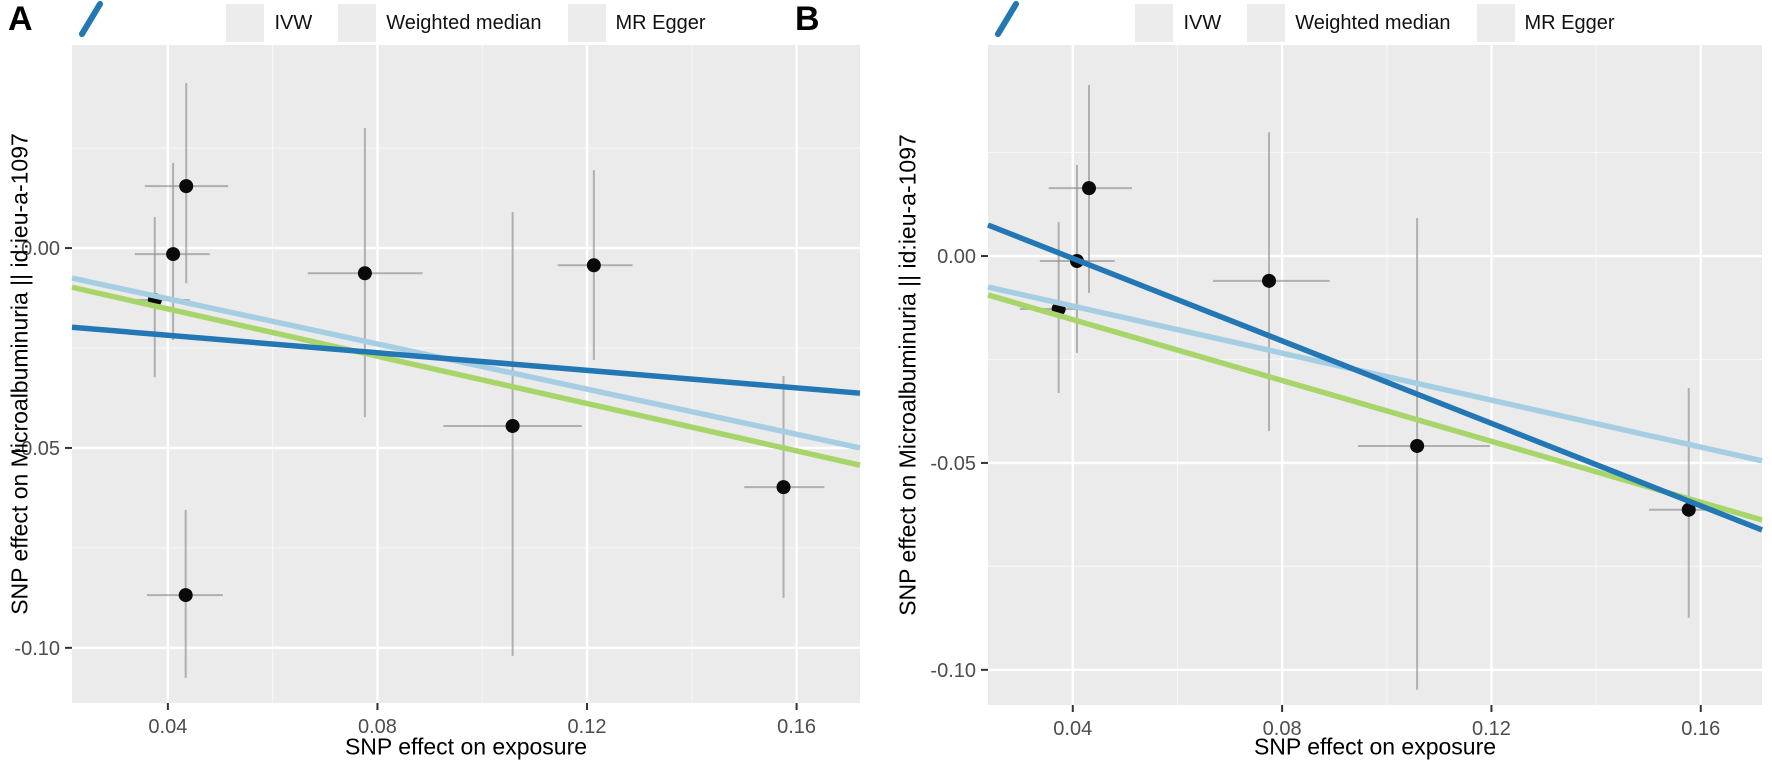  What do you see at coordinates (466, 360) in the screenshot?
I see `regression-line-mr-egger` at bounding box center [466, 360].